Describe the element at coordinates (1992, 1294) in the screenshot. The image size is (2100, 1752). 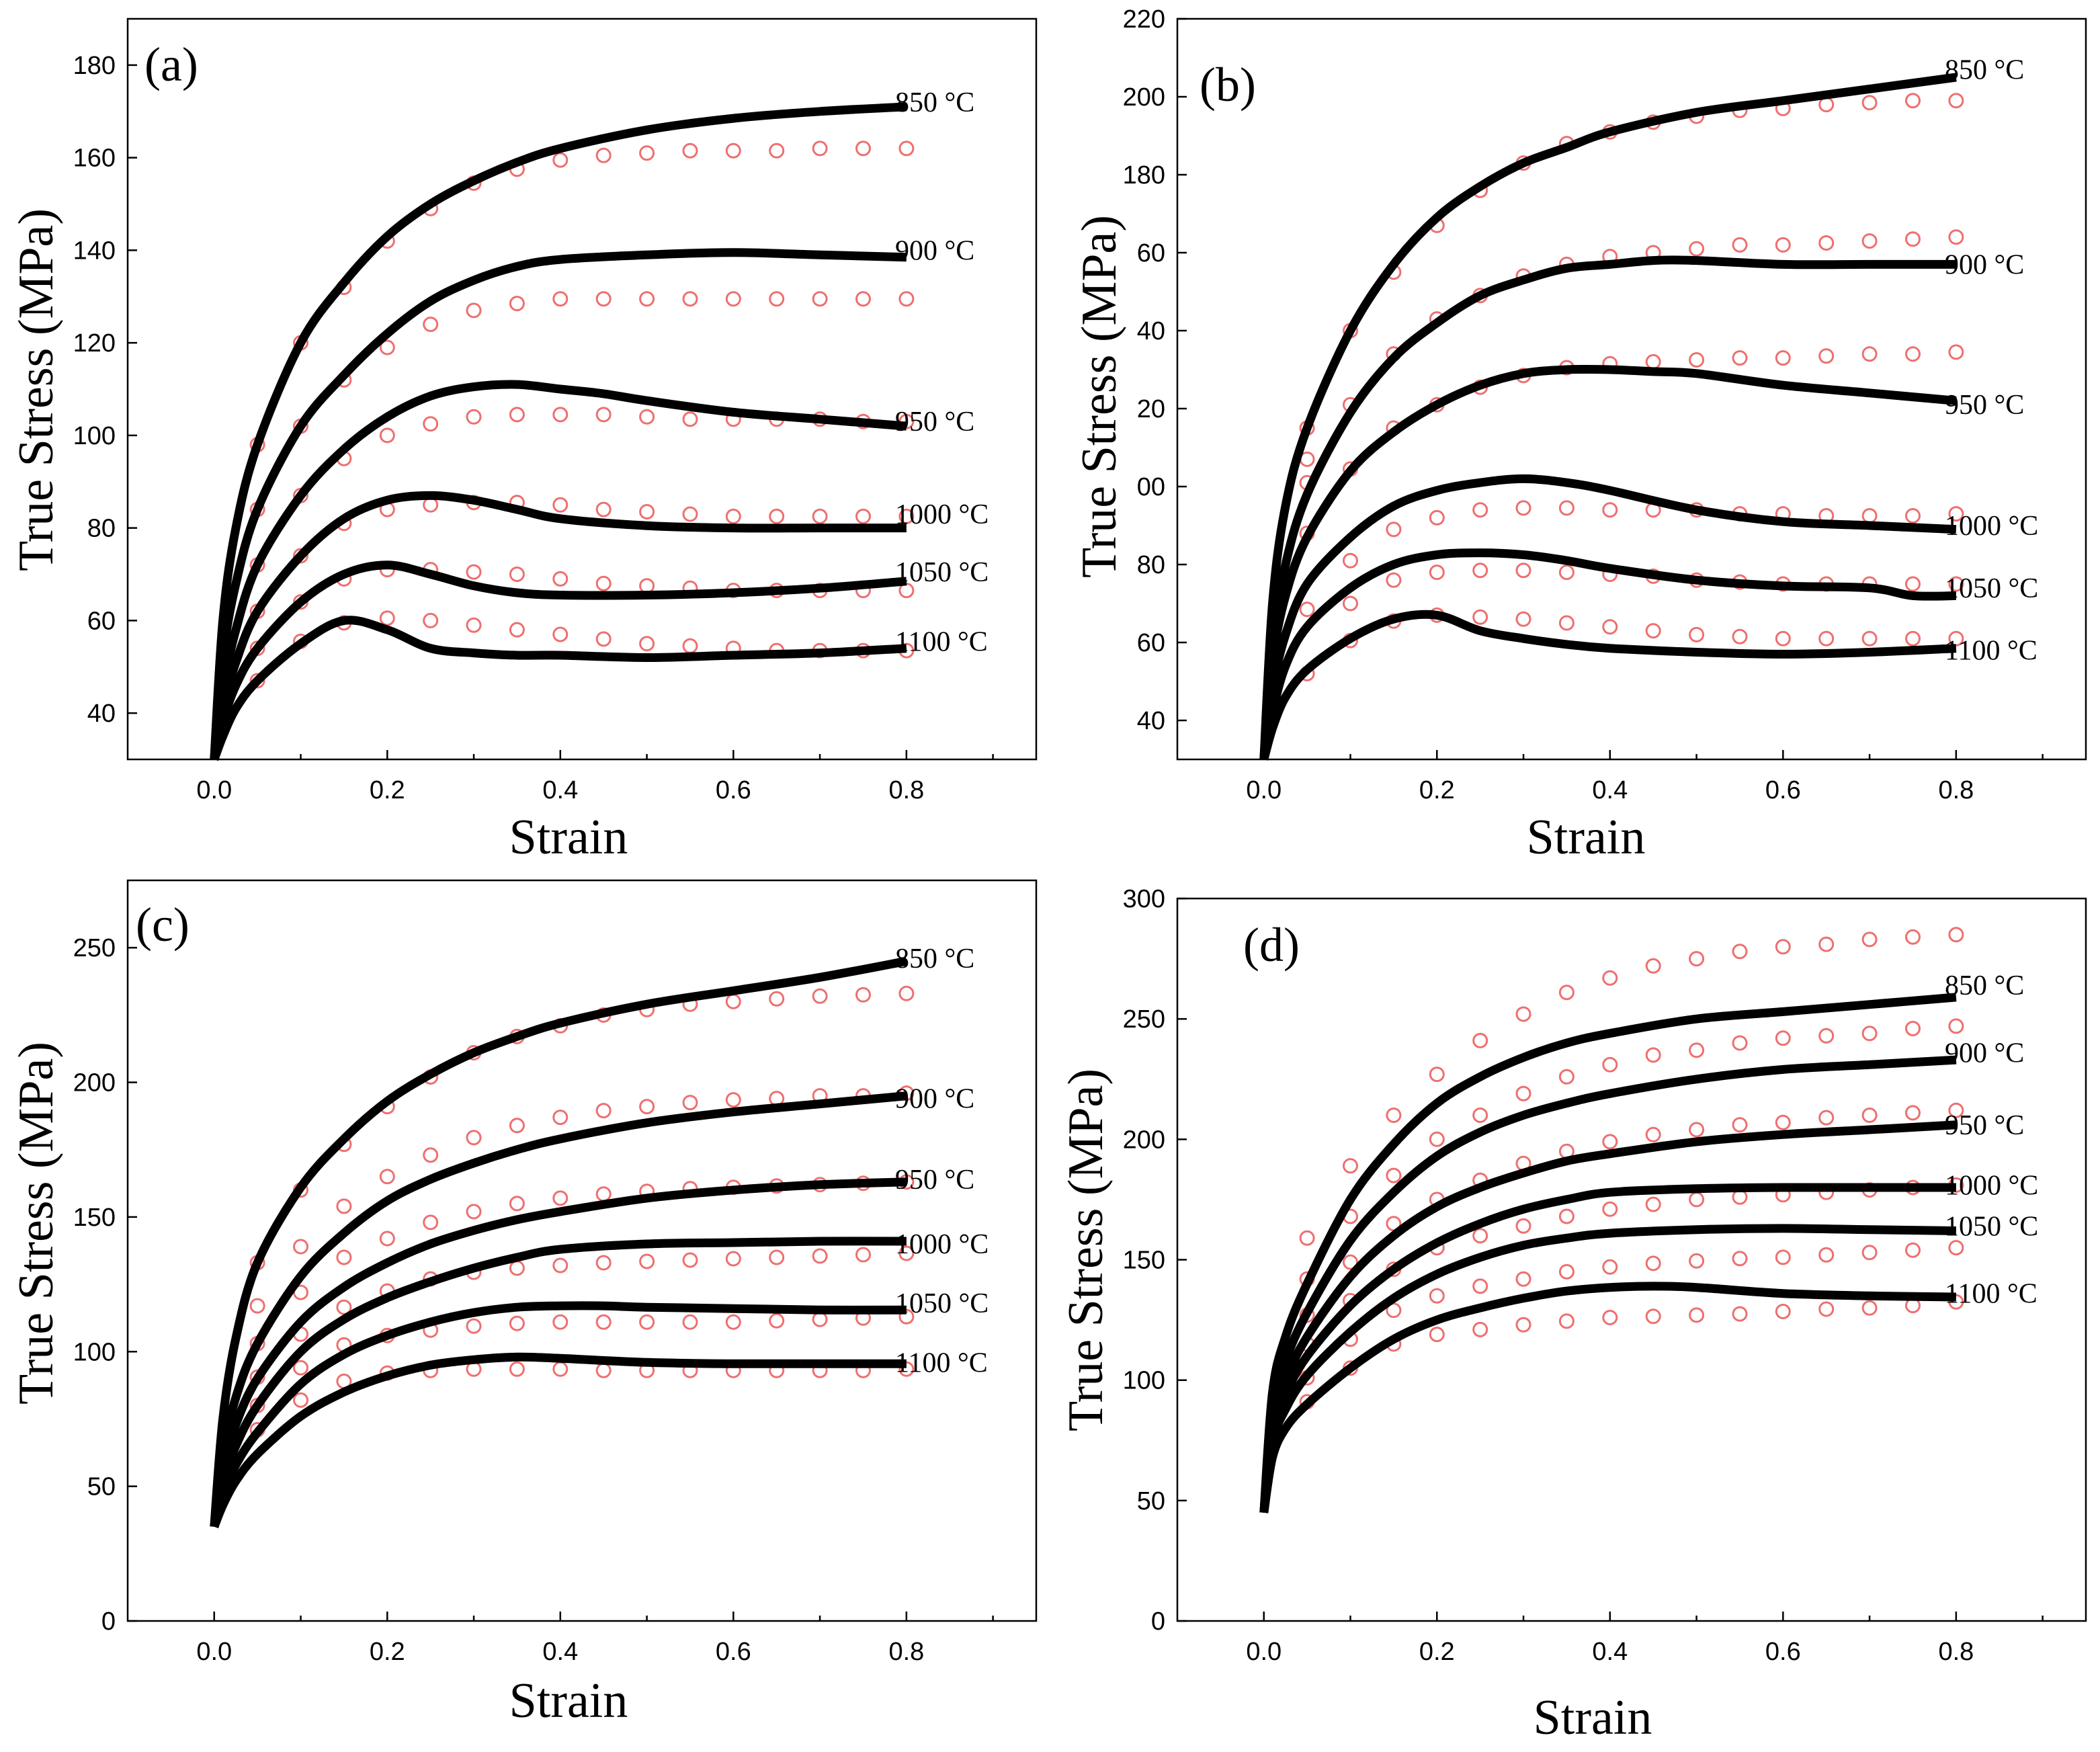
I see `temperature-label: 1100 °C` at that location.